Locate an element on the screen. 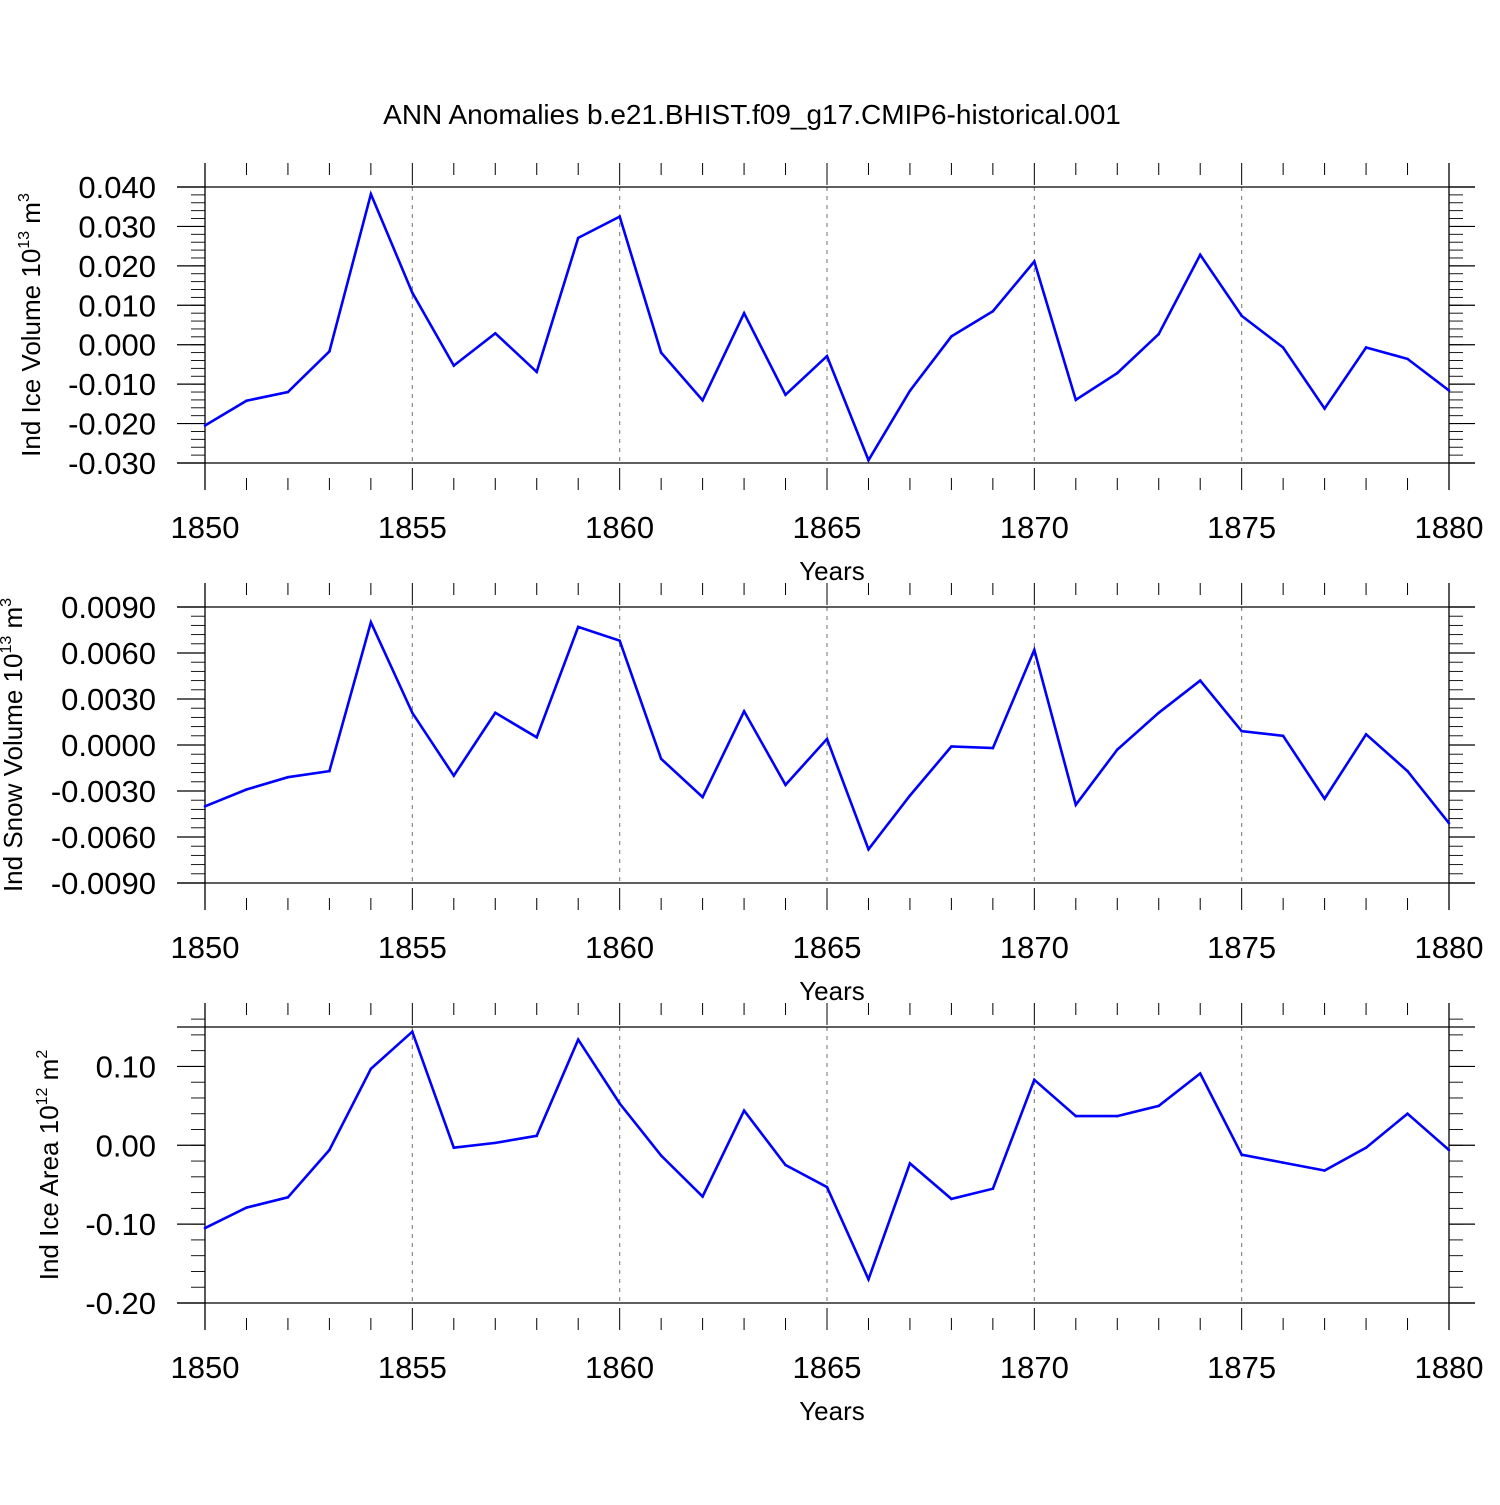 This screenshot has height=1505, width=1500. y-tick-label: 0.00 is located at coordinates (126, 1145).